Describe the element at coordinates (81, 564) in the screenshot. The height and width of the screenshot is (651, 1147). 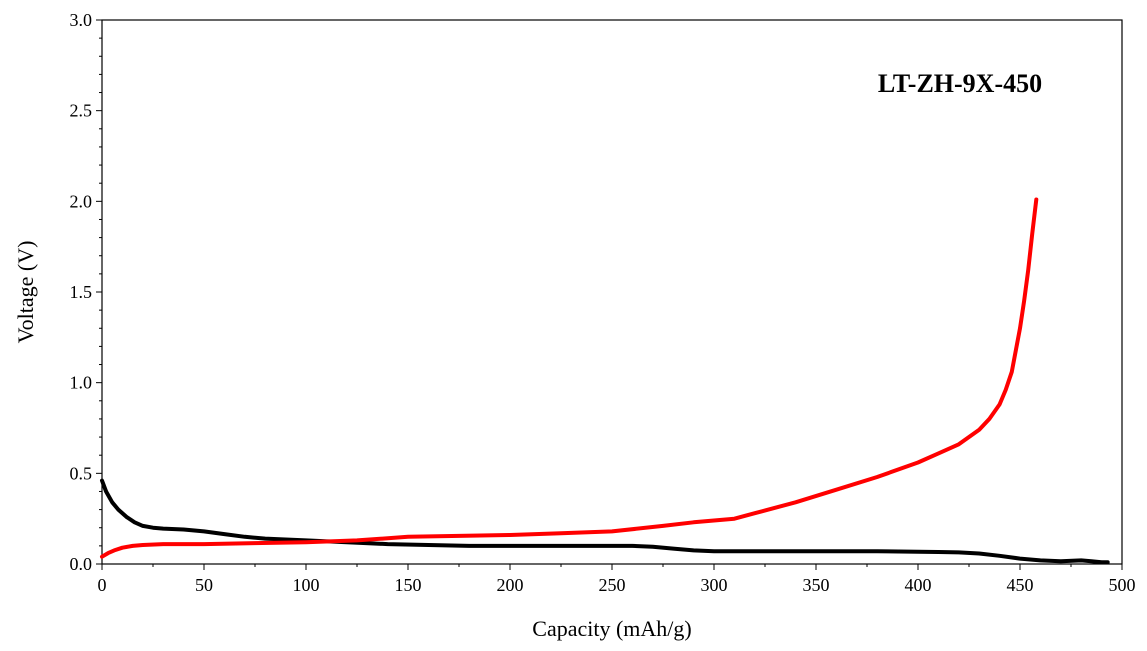
I see `y-tick-label: 0.0` at that location.